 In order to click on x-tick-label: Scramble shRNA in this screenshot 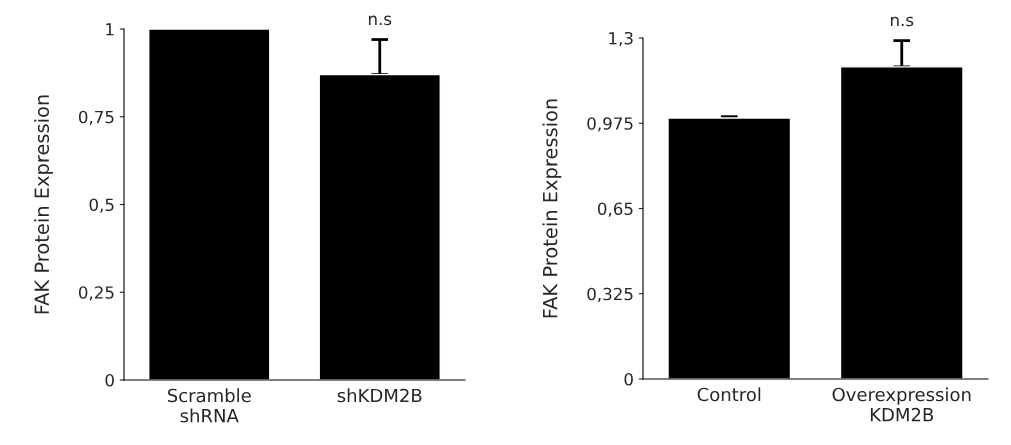, I will do `click(209, 405)`.